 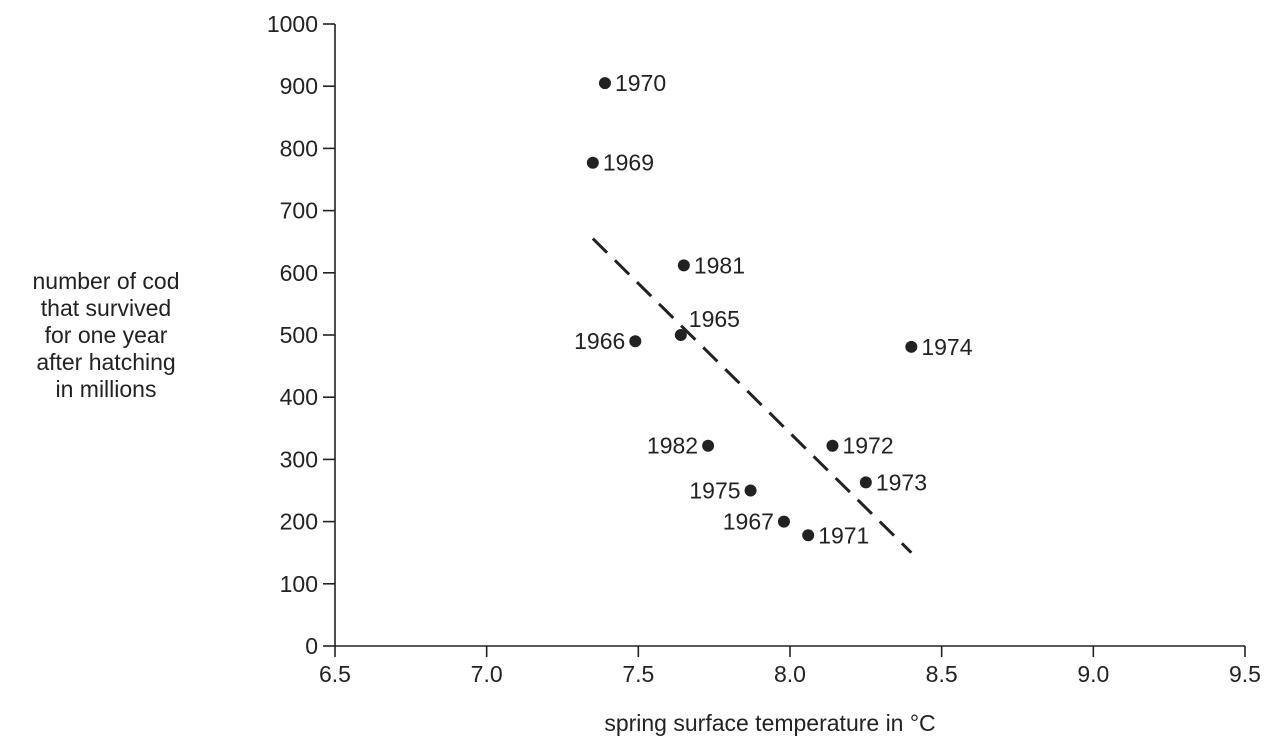 I want to click on trend-line, so click(x=752, y=395).